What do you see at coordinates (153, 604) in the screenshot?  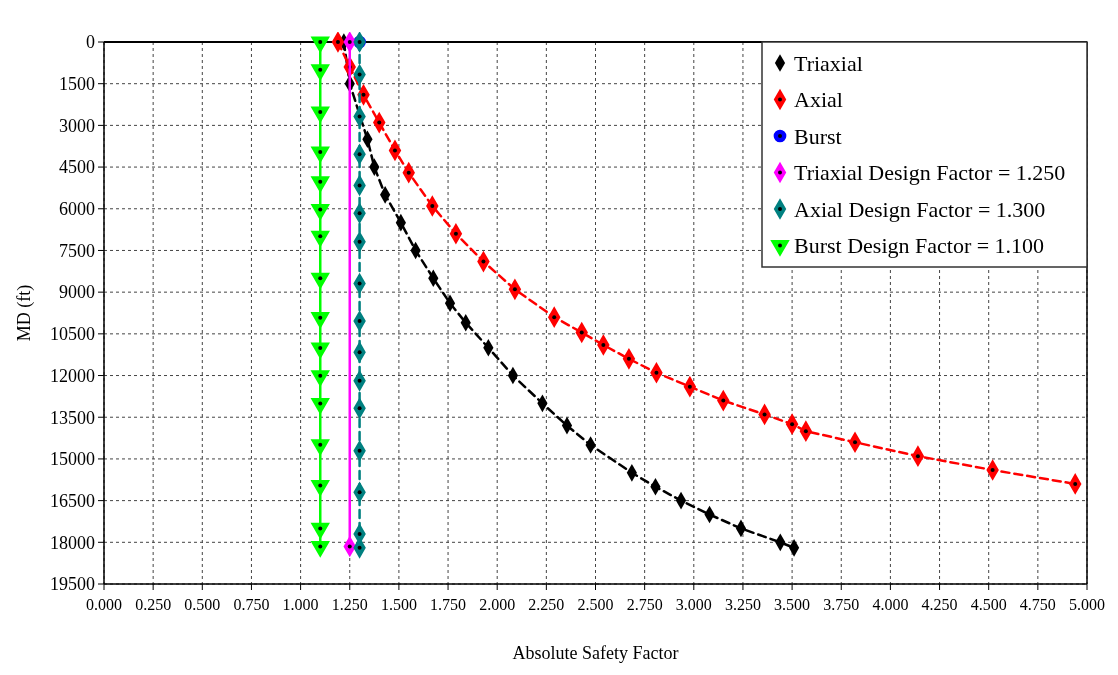 I see `x-tick-label: 0.250` at bounding box center [153, 604].